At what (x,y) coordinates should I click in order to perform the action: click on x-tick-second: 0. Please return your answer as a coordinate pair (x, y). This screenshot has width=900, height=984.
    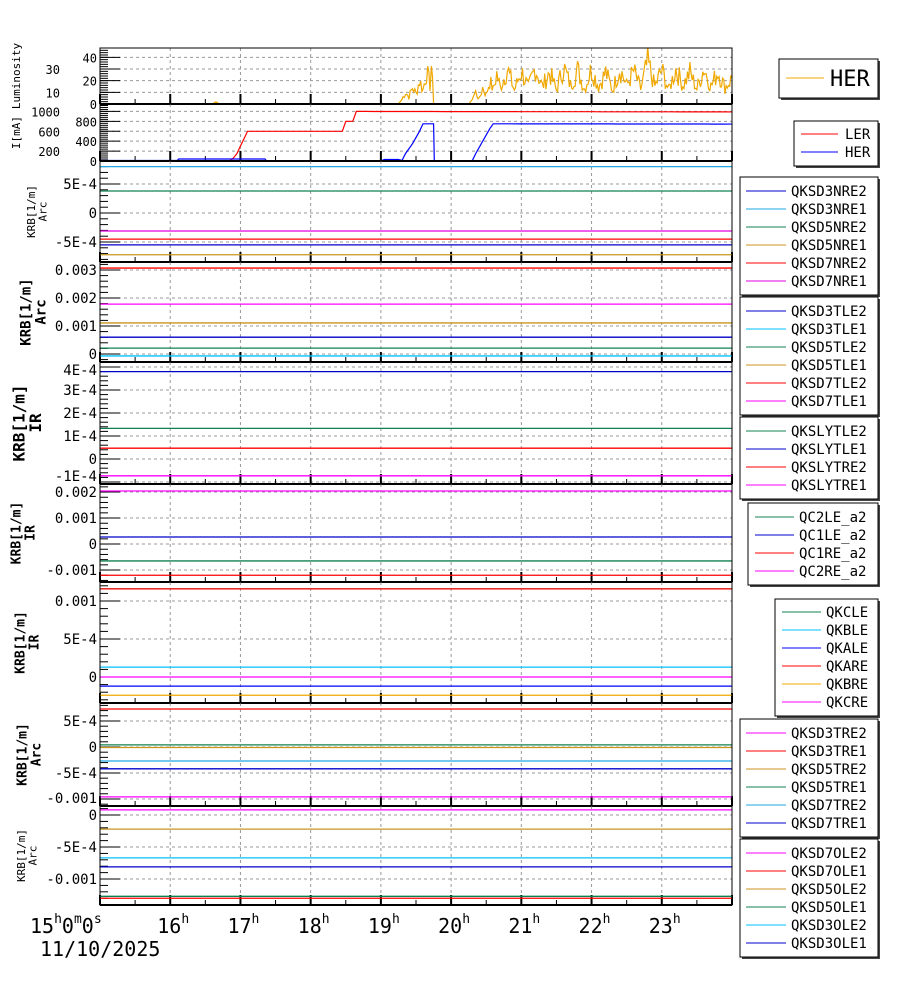
    Looking at the image, I should click on (88, 926).